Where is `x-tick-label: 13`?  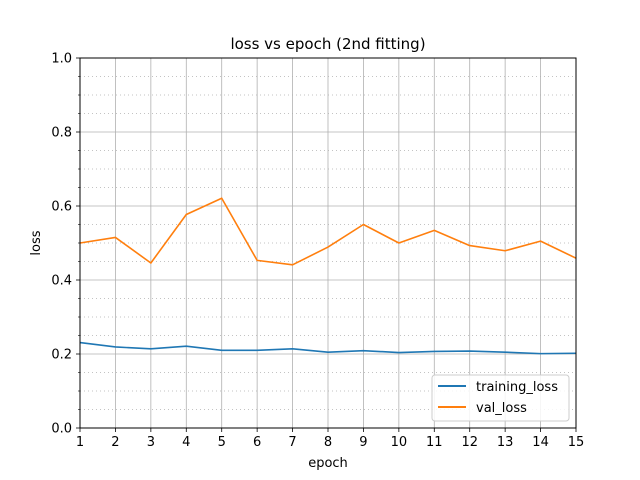 x-tick-label: 13 is located at coordinates (505, 442).